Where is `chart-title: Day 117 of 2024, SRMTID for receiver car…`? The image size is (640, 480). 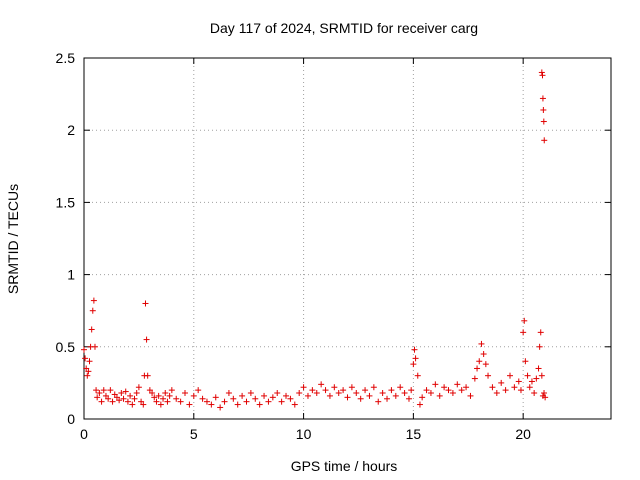 chart-title: Day 117 of 2024, SRMTID for receiver car… is located at coordinates (344, 28).